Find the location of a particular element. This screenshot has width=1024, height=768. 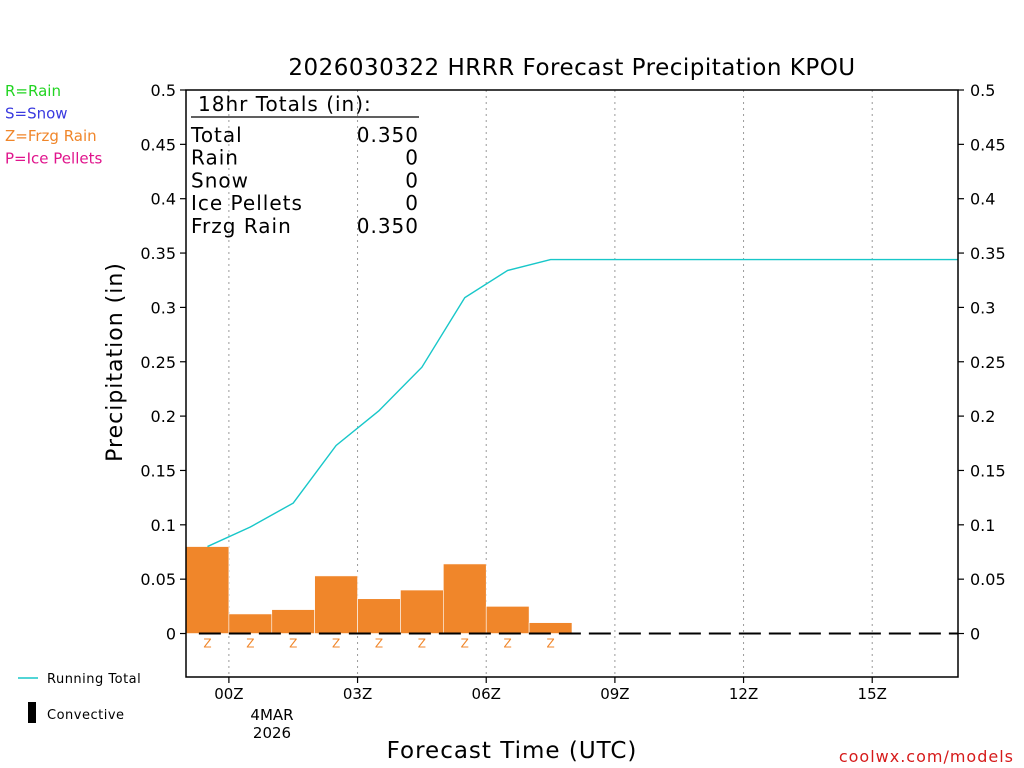

totals-row-label-4: Frzg Rain is located at coordinates (241, 226).